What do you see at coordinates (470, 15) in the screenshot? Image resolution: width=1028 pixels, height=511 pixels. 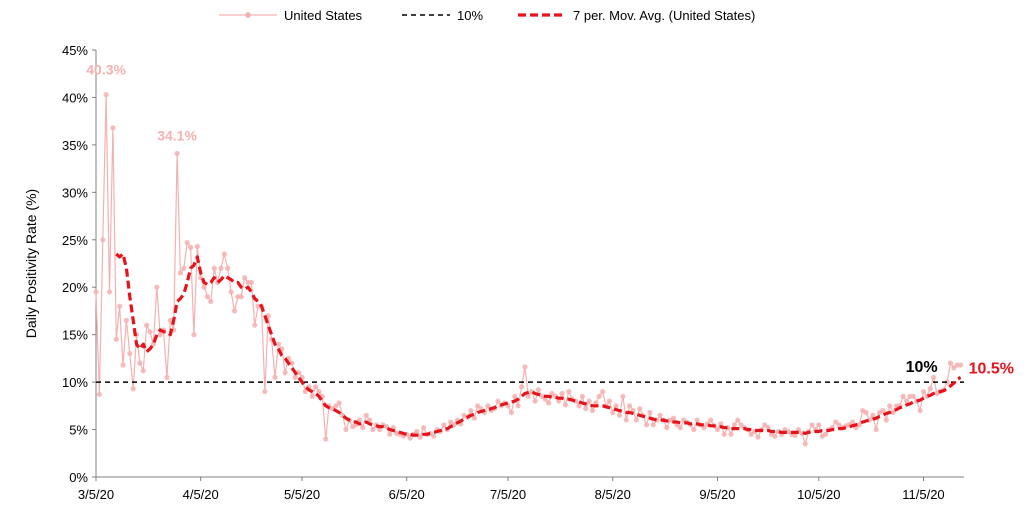 I see `legend-label-10pct: 10%` at bounding box center [470, 15].